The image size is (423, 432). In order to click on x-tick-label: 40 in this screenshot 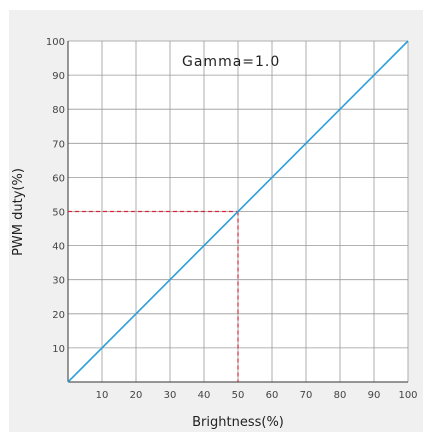, I will do `click(204, 395)`.